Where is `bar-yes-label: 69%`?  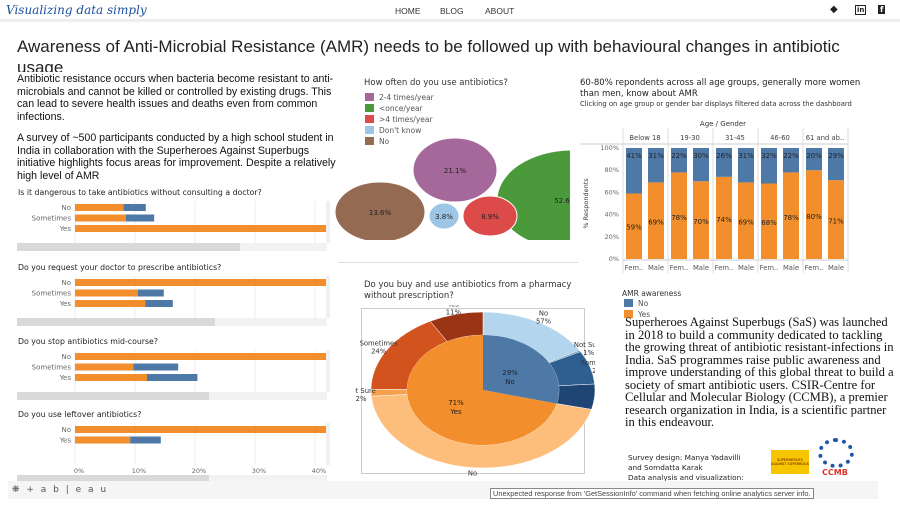
bar-yes-label: 69% is located at coordinates (746, 223).